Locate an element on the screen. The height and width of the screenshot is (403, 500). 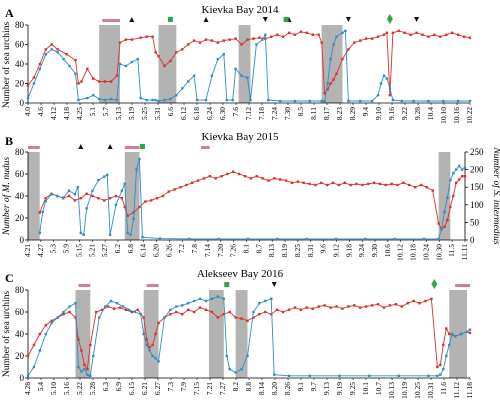
x-tick-label: 7.15 is located at coordinates (196, 388).